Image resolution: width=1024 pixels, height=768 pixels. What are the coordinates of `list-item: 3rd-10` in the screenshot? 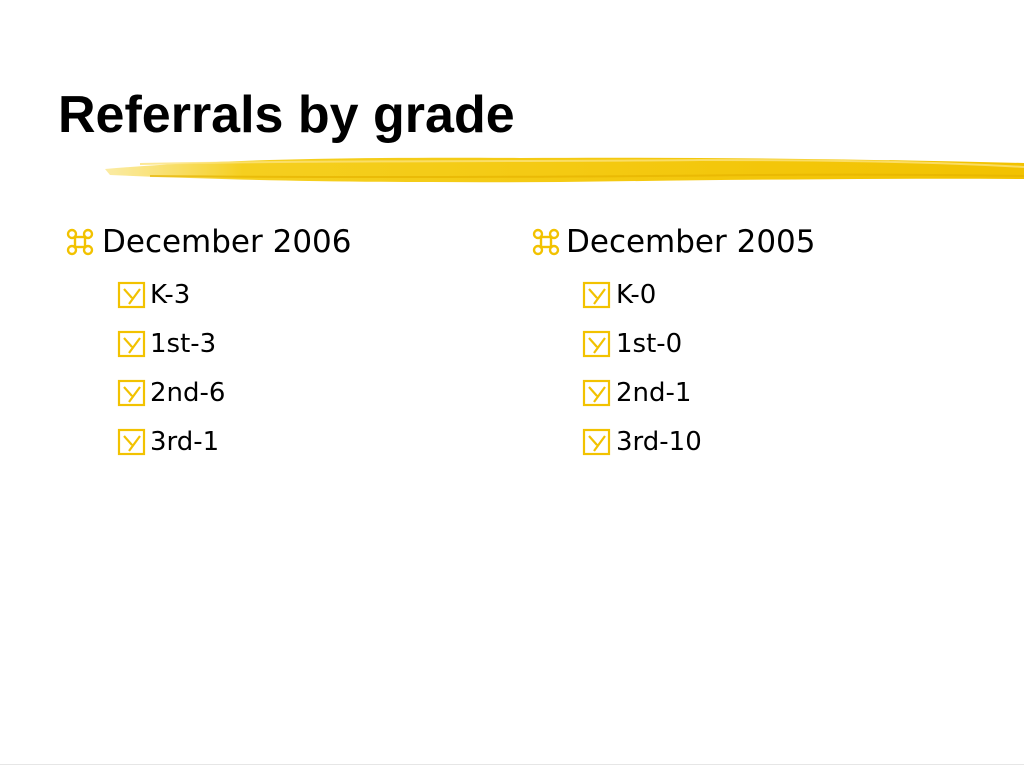 It's located at (659, 442).